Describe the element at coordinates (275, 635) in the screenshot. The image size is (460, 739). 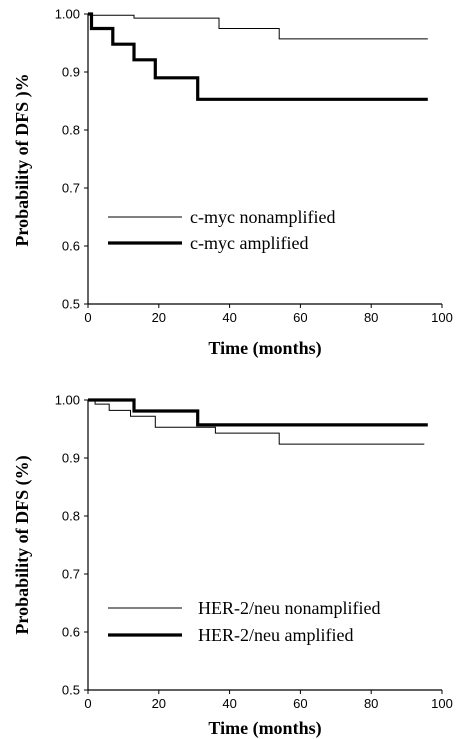
I see `chart-1-legend-label-1: HER-2/neu amplified` at that location.